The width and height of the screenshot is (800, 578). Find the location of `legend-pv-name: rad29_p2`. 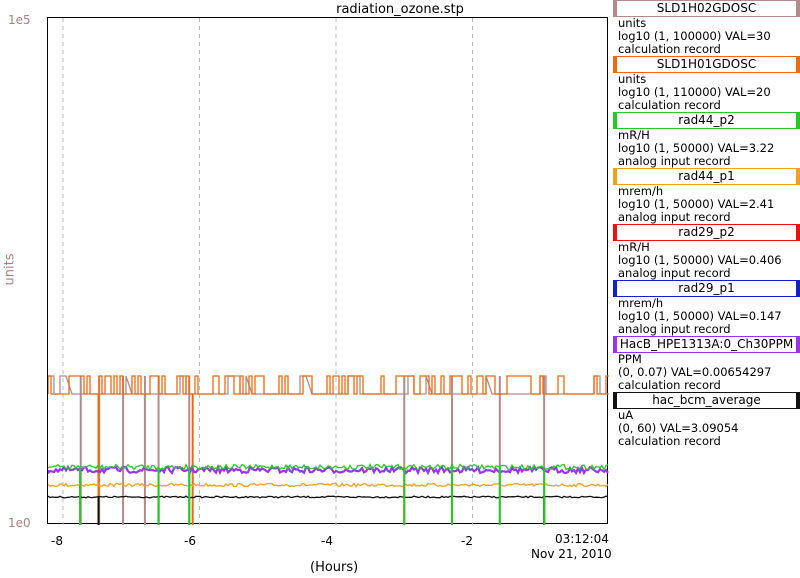

legend-pv-name: rad29_p2 is located at coordinates (706, 232).